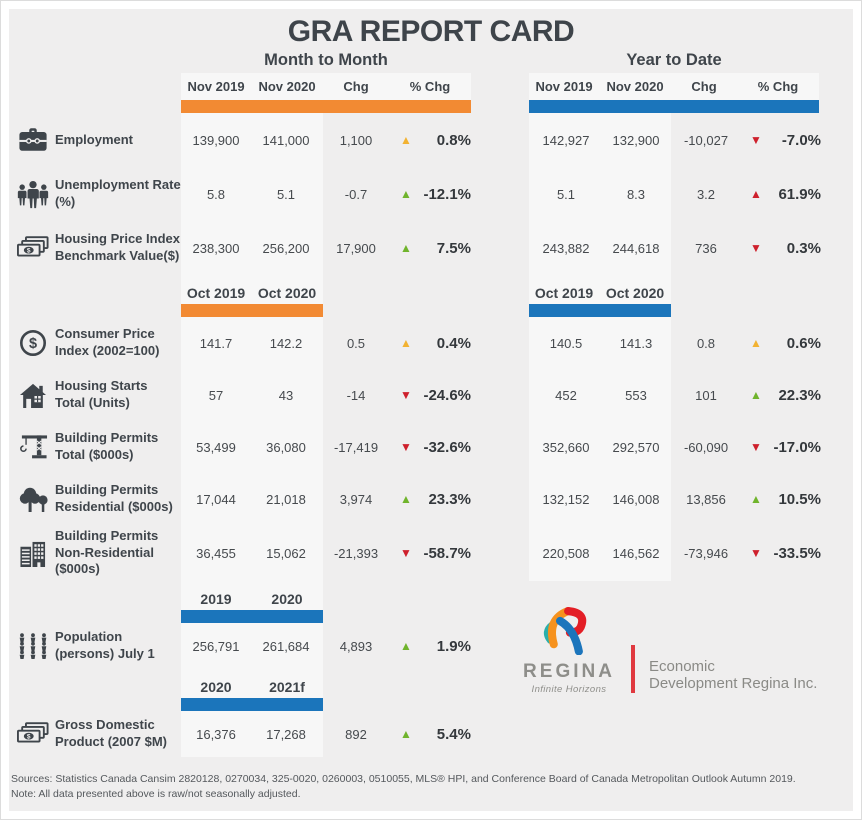 The image size is (862, 820). What do you see at coordinates (114, 498) in the screenshot?
I see `row-label: Building Permits Residential ($000s)` at bounding box center [114, 498].